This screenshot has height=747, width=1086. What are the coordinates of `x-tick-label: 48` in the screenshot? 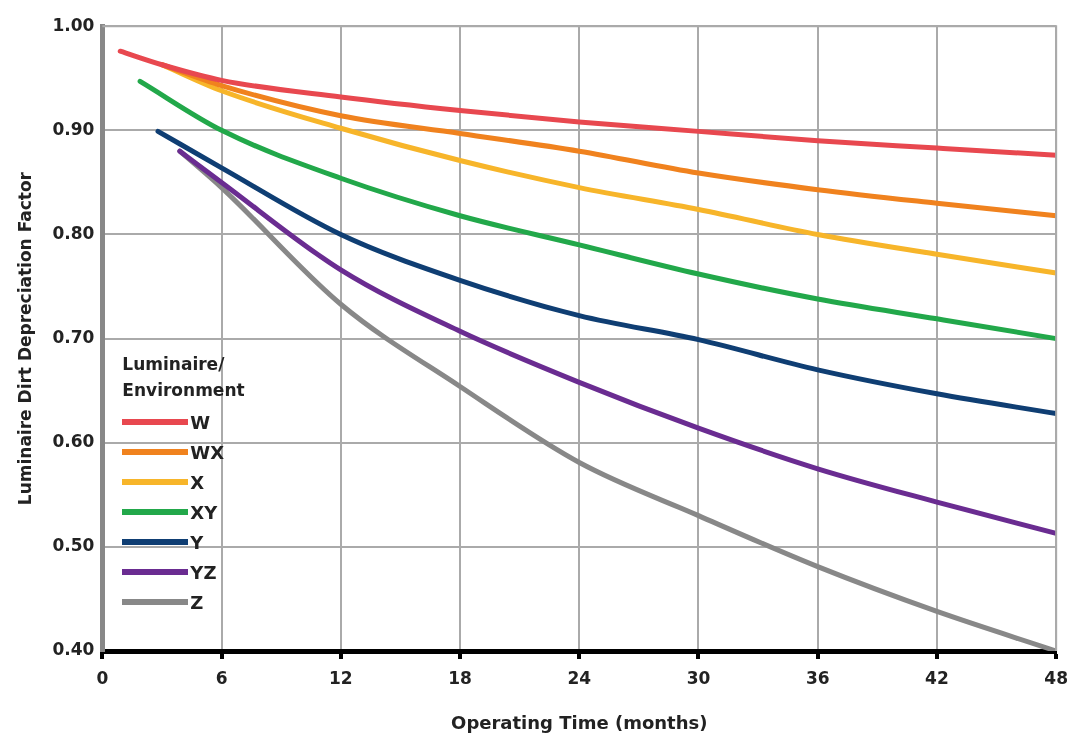 It's located at (1056, 677).